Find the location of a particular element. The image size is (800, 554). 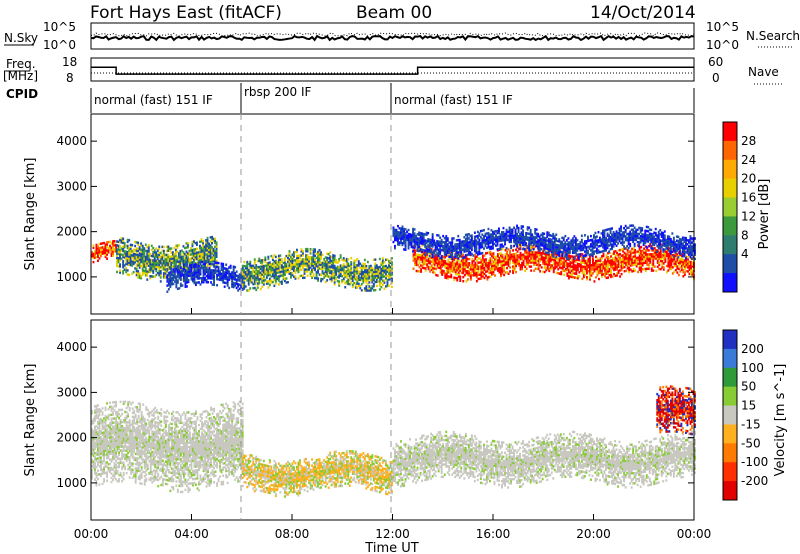

freq-label: Freq. is located at coordinates (21, 64).